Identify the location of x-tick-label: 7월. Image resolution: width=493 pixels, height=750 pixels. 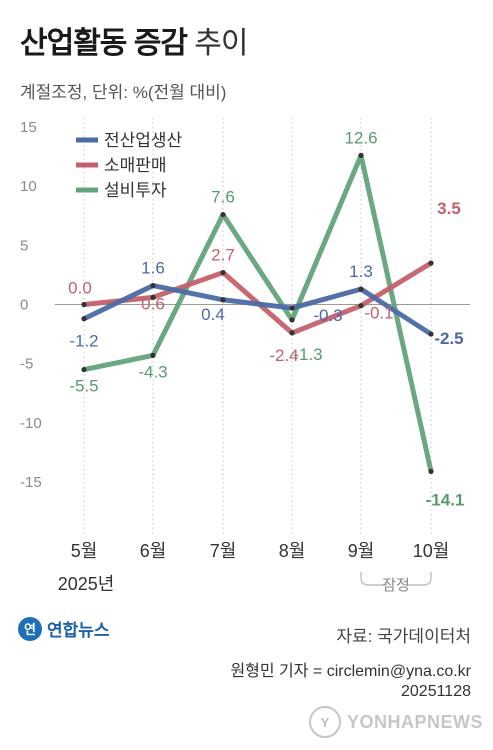
(223, 551).